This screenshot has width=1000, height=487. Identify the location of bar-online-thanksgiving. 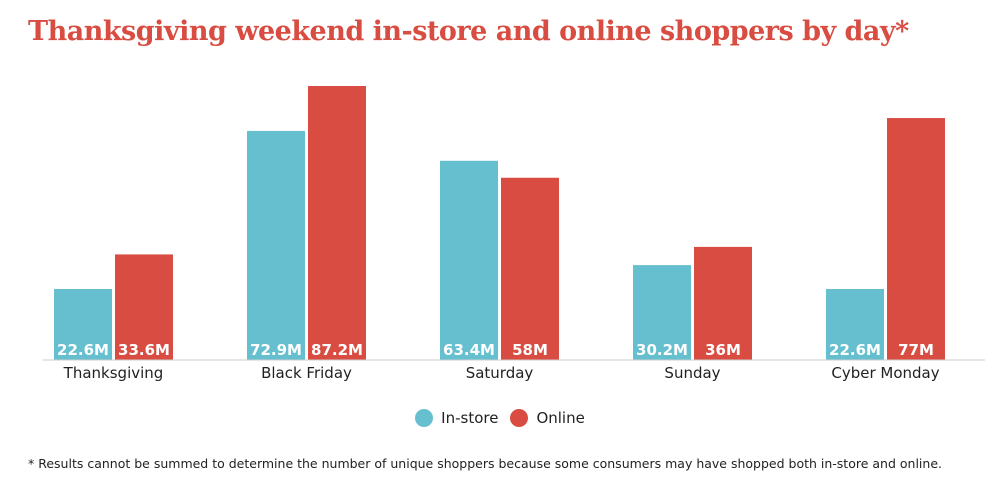
(144, 307).